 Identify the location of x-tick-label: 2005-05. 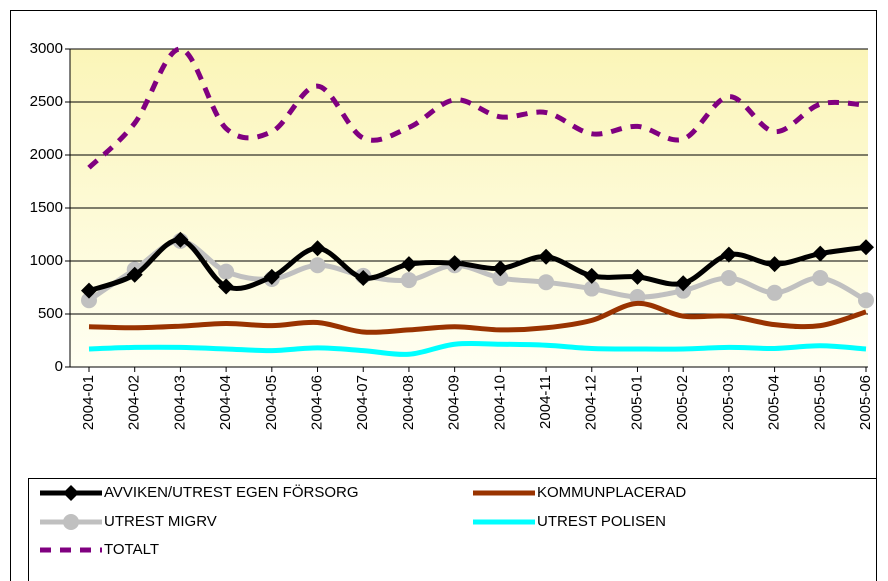
(819, 402).